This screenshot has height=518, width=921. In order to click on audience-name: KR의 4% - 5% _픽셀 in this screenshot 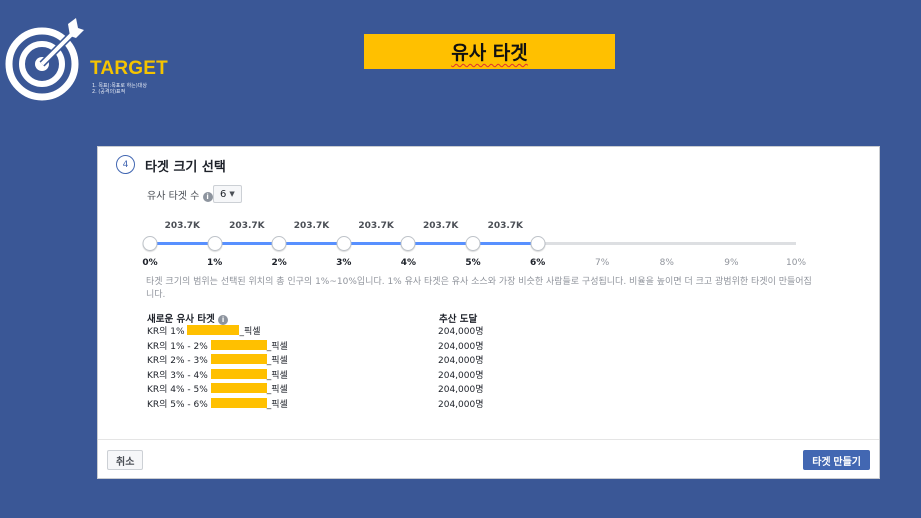, I will do `click(217, 389)`.